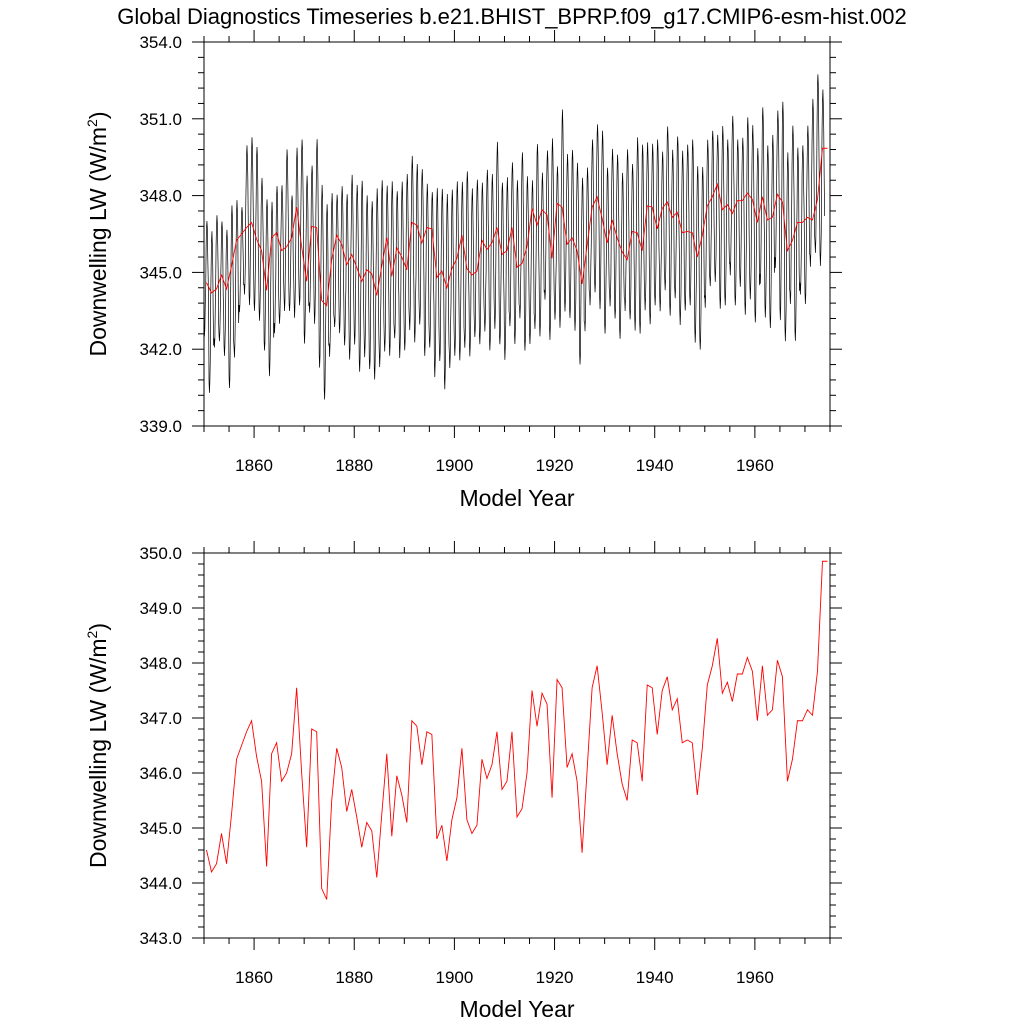 The image size is (1024, 1024). I want to click on y-tick-label: 339.0, so click(160, 426).